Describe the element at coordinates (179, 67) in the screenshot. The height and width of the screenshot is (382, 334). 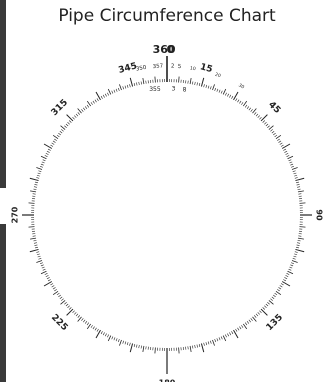
I see `small-outer-label: 5` at that location.